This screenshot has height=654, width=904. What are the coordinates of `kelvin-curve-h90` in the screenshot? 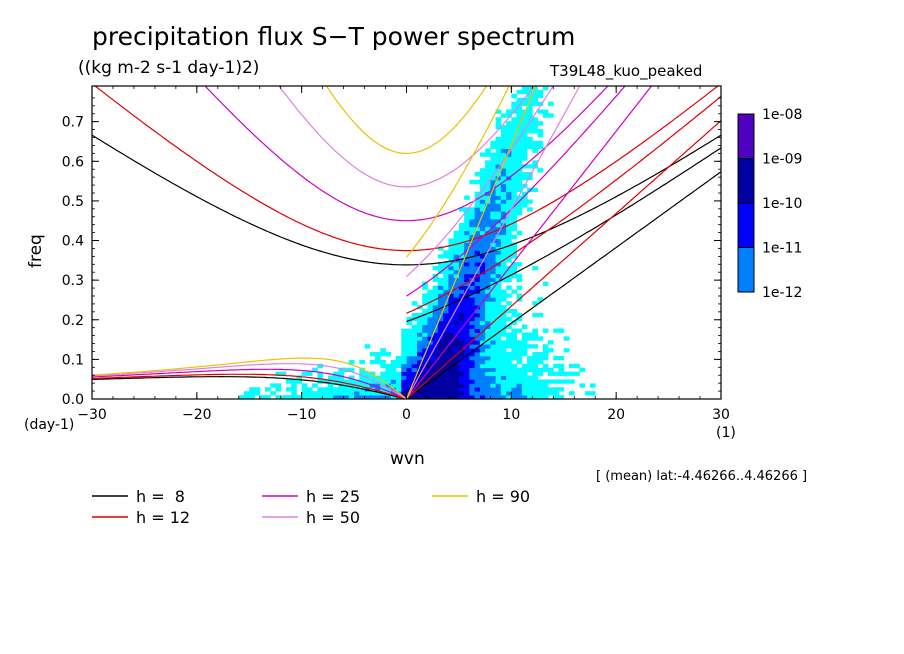 It's located at (471, 242).